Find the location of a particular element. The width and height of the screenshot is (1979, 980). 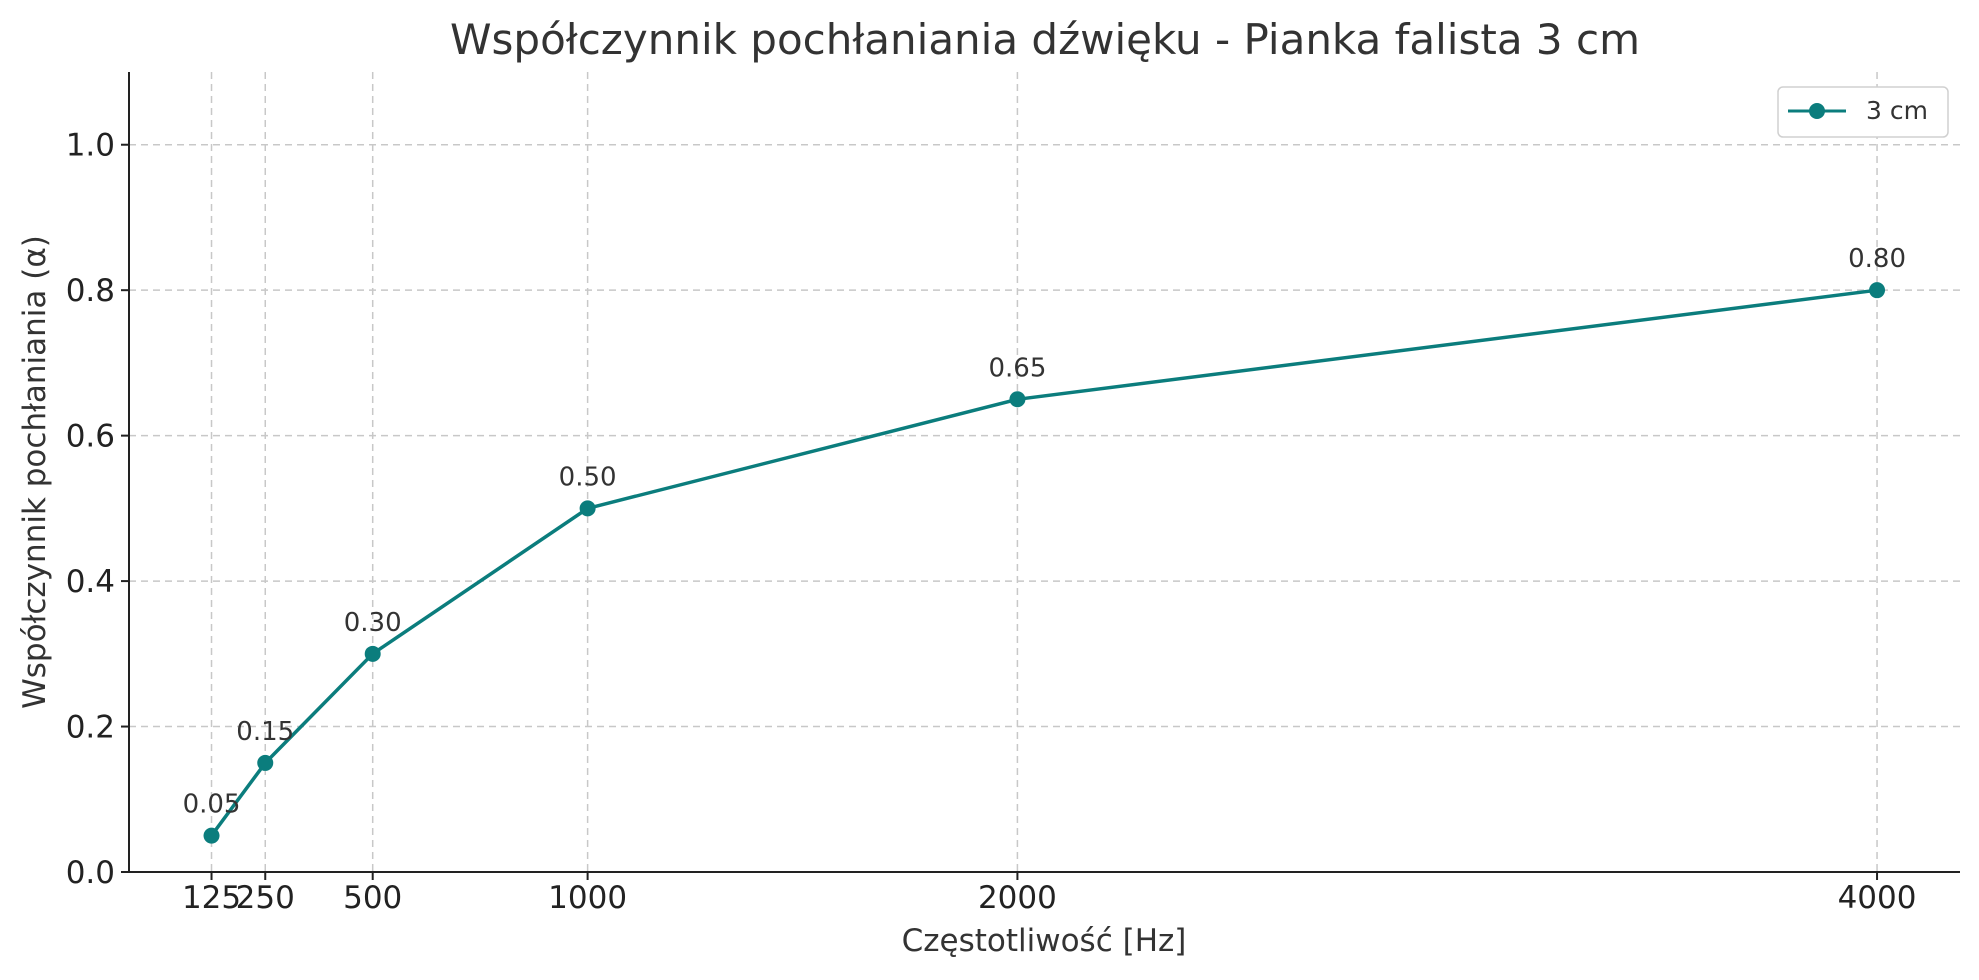

x-tick-label: 125 is located at coordinates (211, 898).